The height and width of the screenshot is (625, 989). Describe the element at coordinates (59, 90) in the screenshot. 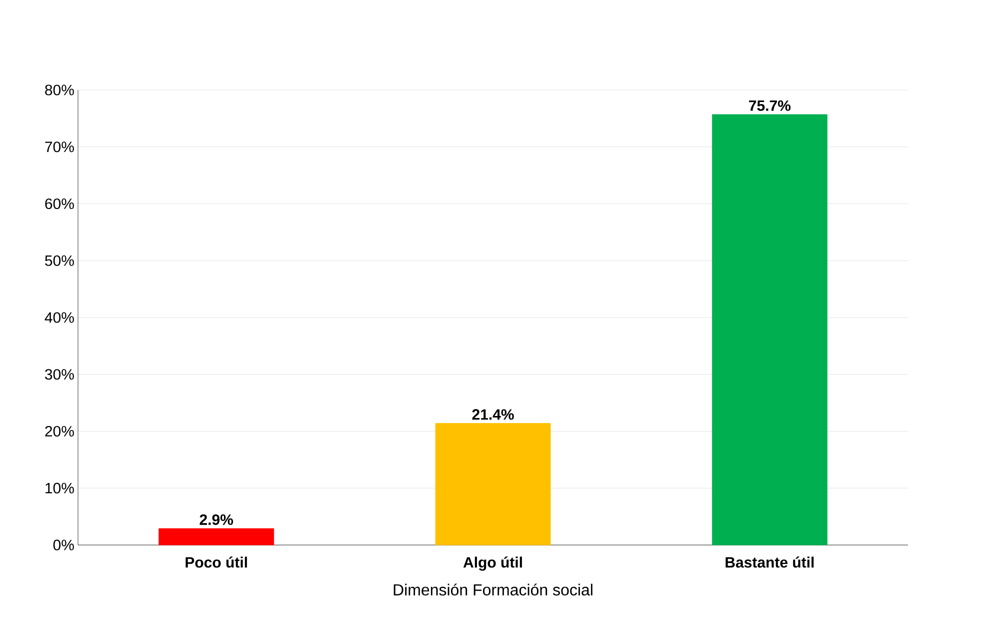

I see `y-tick-label: 80%` at that location.